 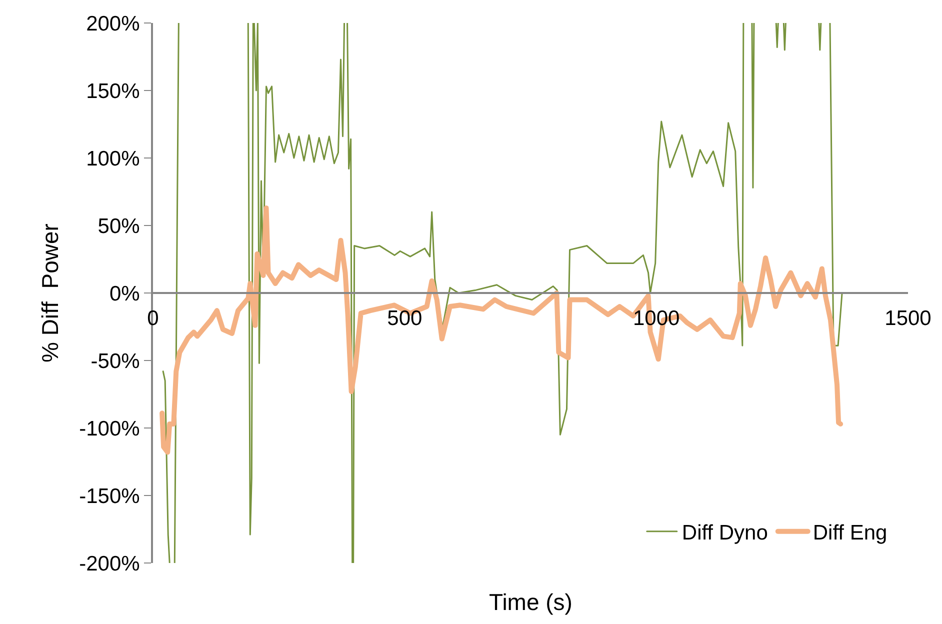 I want to click on y-tick-label: -150%, so click(x=109, y=496).